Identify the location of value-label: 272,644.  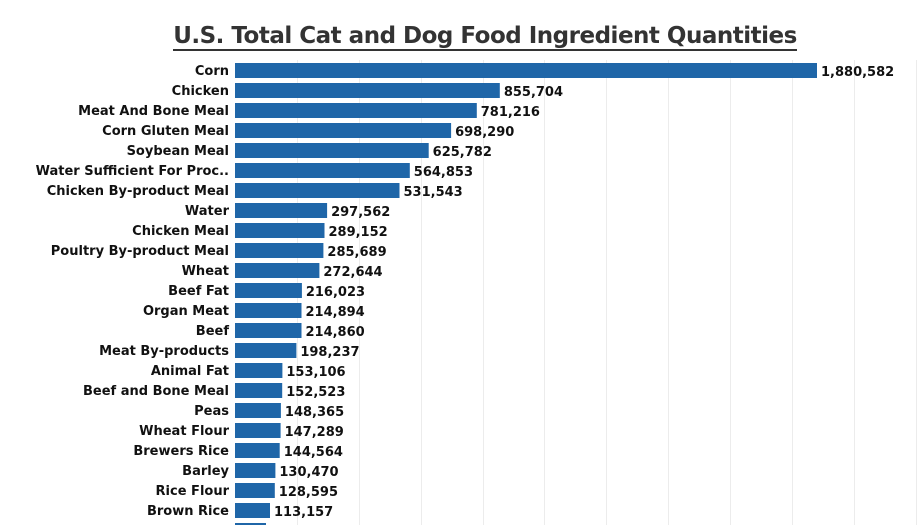
(352, 272).